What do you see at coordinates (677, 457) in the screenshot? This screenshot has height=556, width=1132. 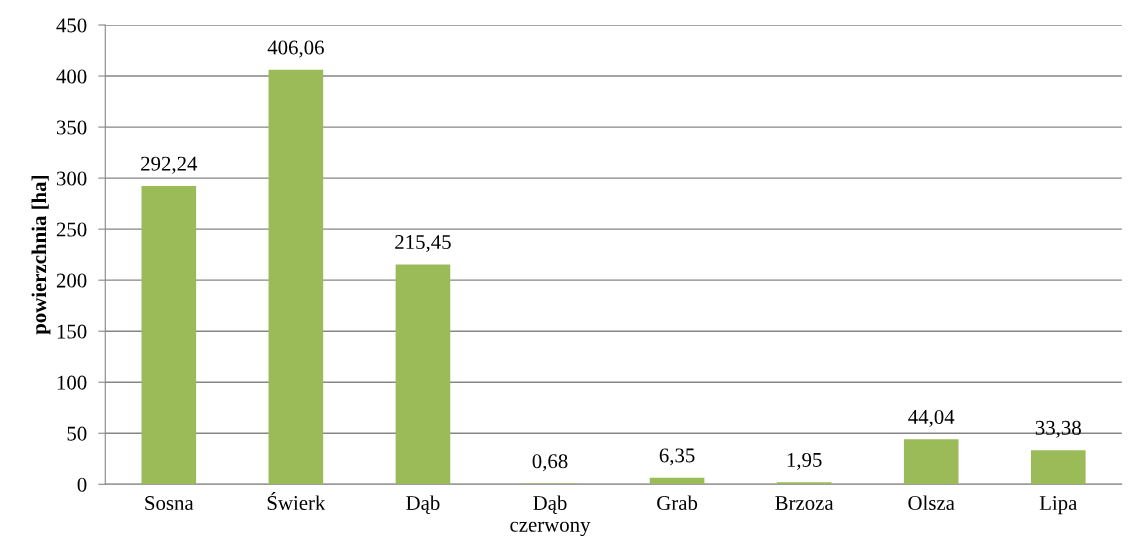 I see `data-label: 6,35` at bounding box center [677, 457].